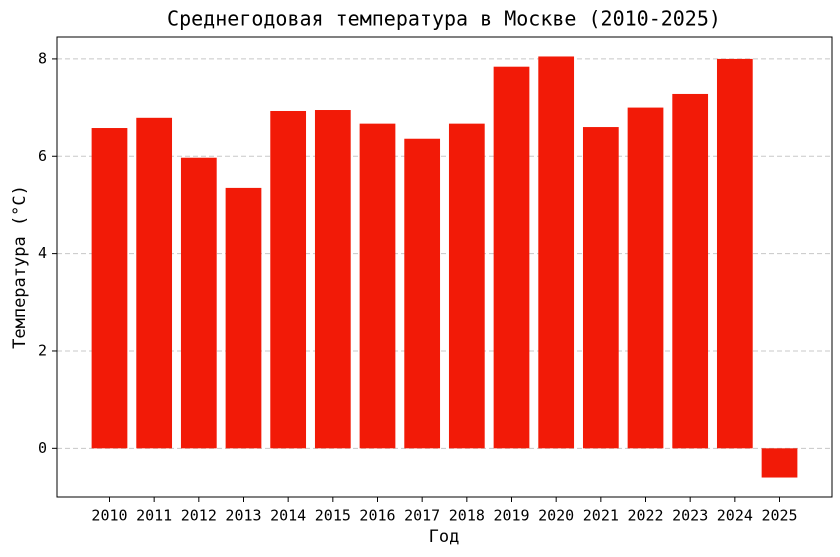  Describe the element at coordinates (42, 253) in the screenshot. I see `y-tick-label: 4` at that location.